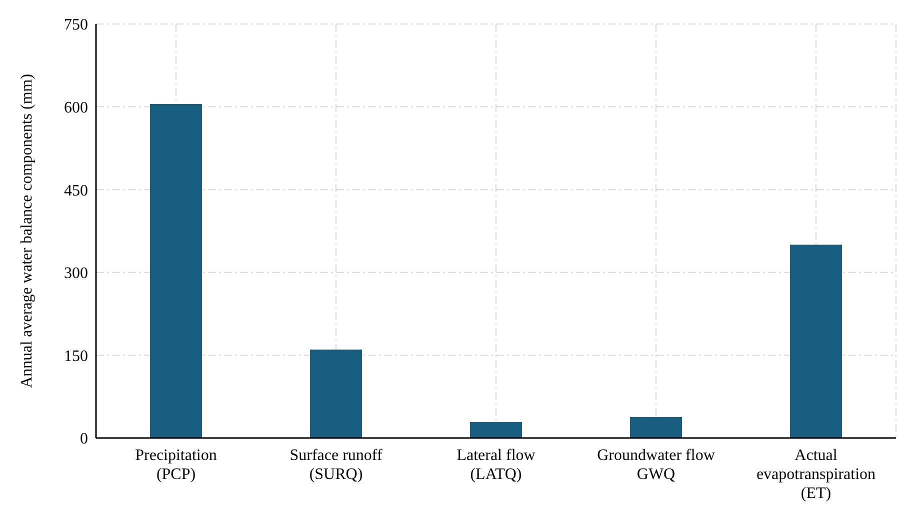 The height and width of the screenshot is (531, 914). Describe the element at coordinates (27, 231) in the screenshot. I see `y-axis-title: Annual average water balance components (mm)` at that location.